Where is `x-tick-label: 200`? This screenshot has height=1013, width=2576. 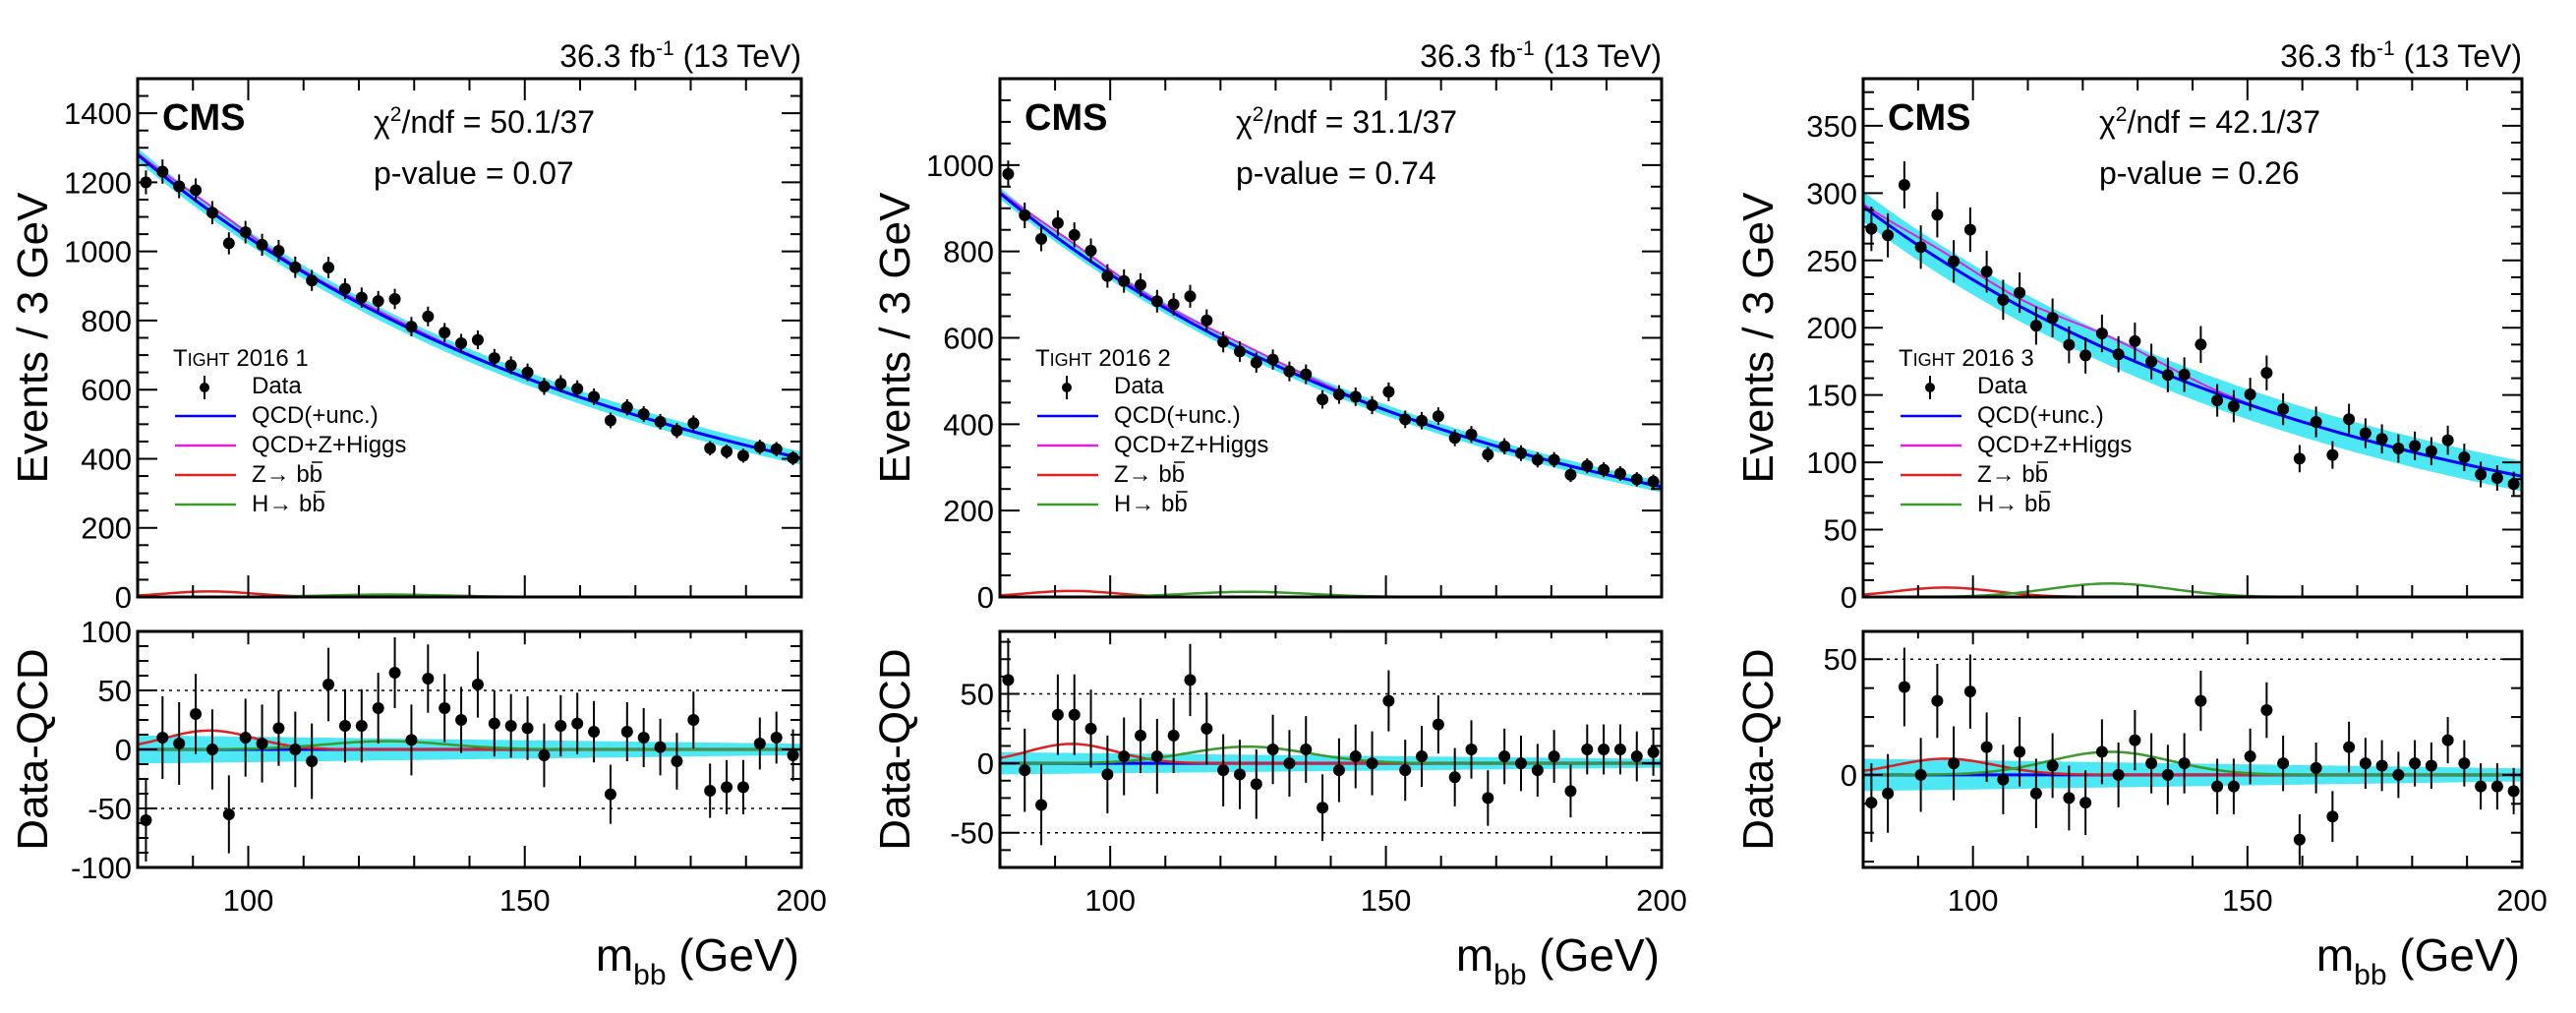 x-tick-label: 200 is located at coordinates (2521, 901).